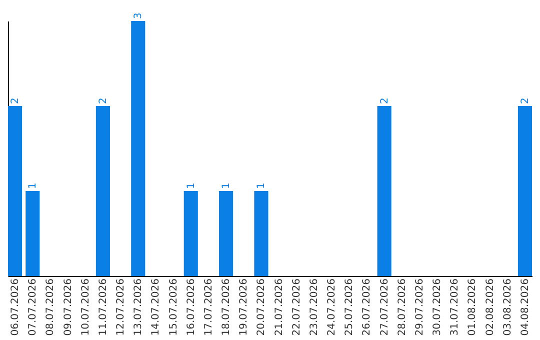 The image size is (540, 340). What do you see at coordinates (262, 307) in the screenshot?
I see `x-tick-label: 20.07.2026` at bounding box center [262, 307].